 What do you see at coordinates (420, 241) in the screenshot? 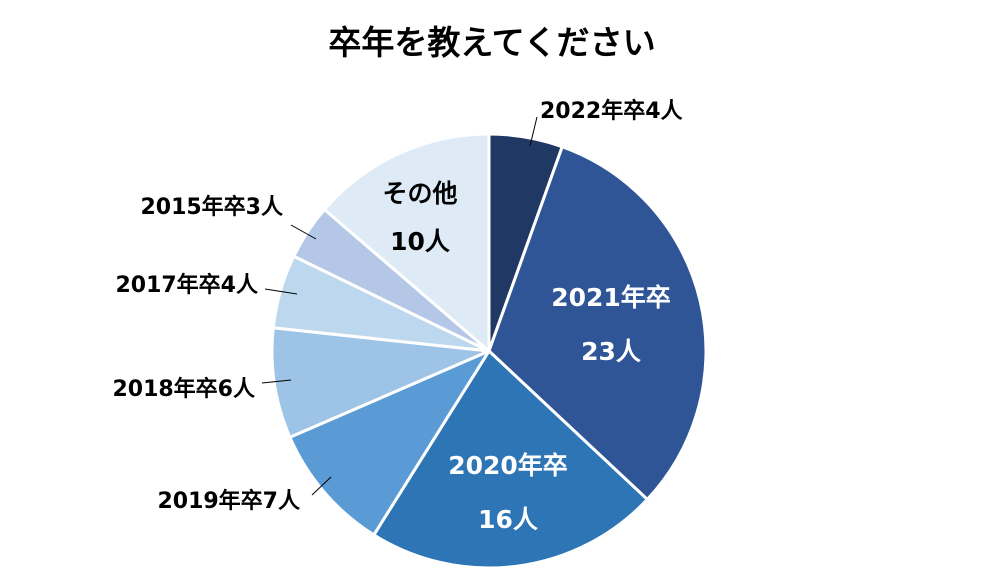
I see `slice-value-label: 10人` at bounding box center [420, 241].